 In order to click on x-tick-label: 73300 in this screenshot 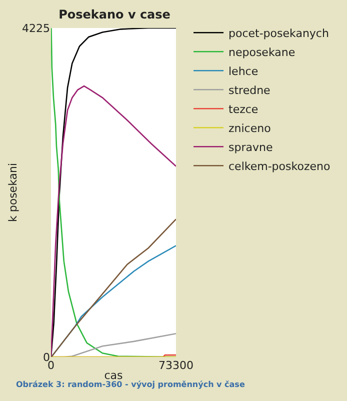, I will do `click(176, 365)`.